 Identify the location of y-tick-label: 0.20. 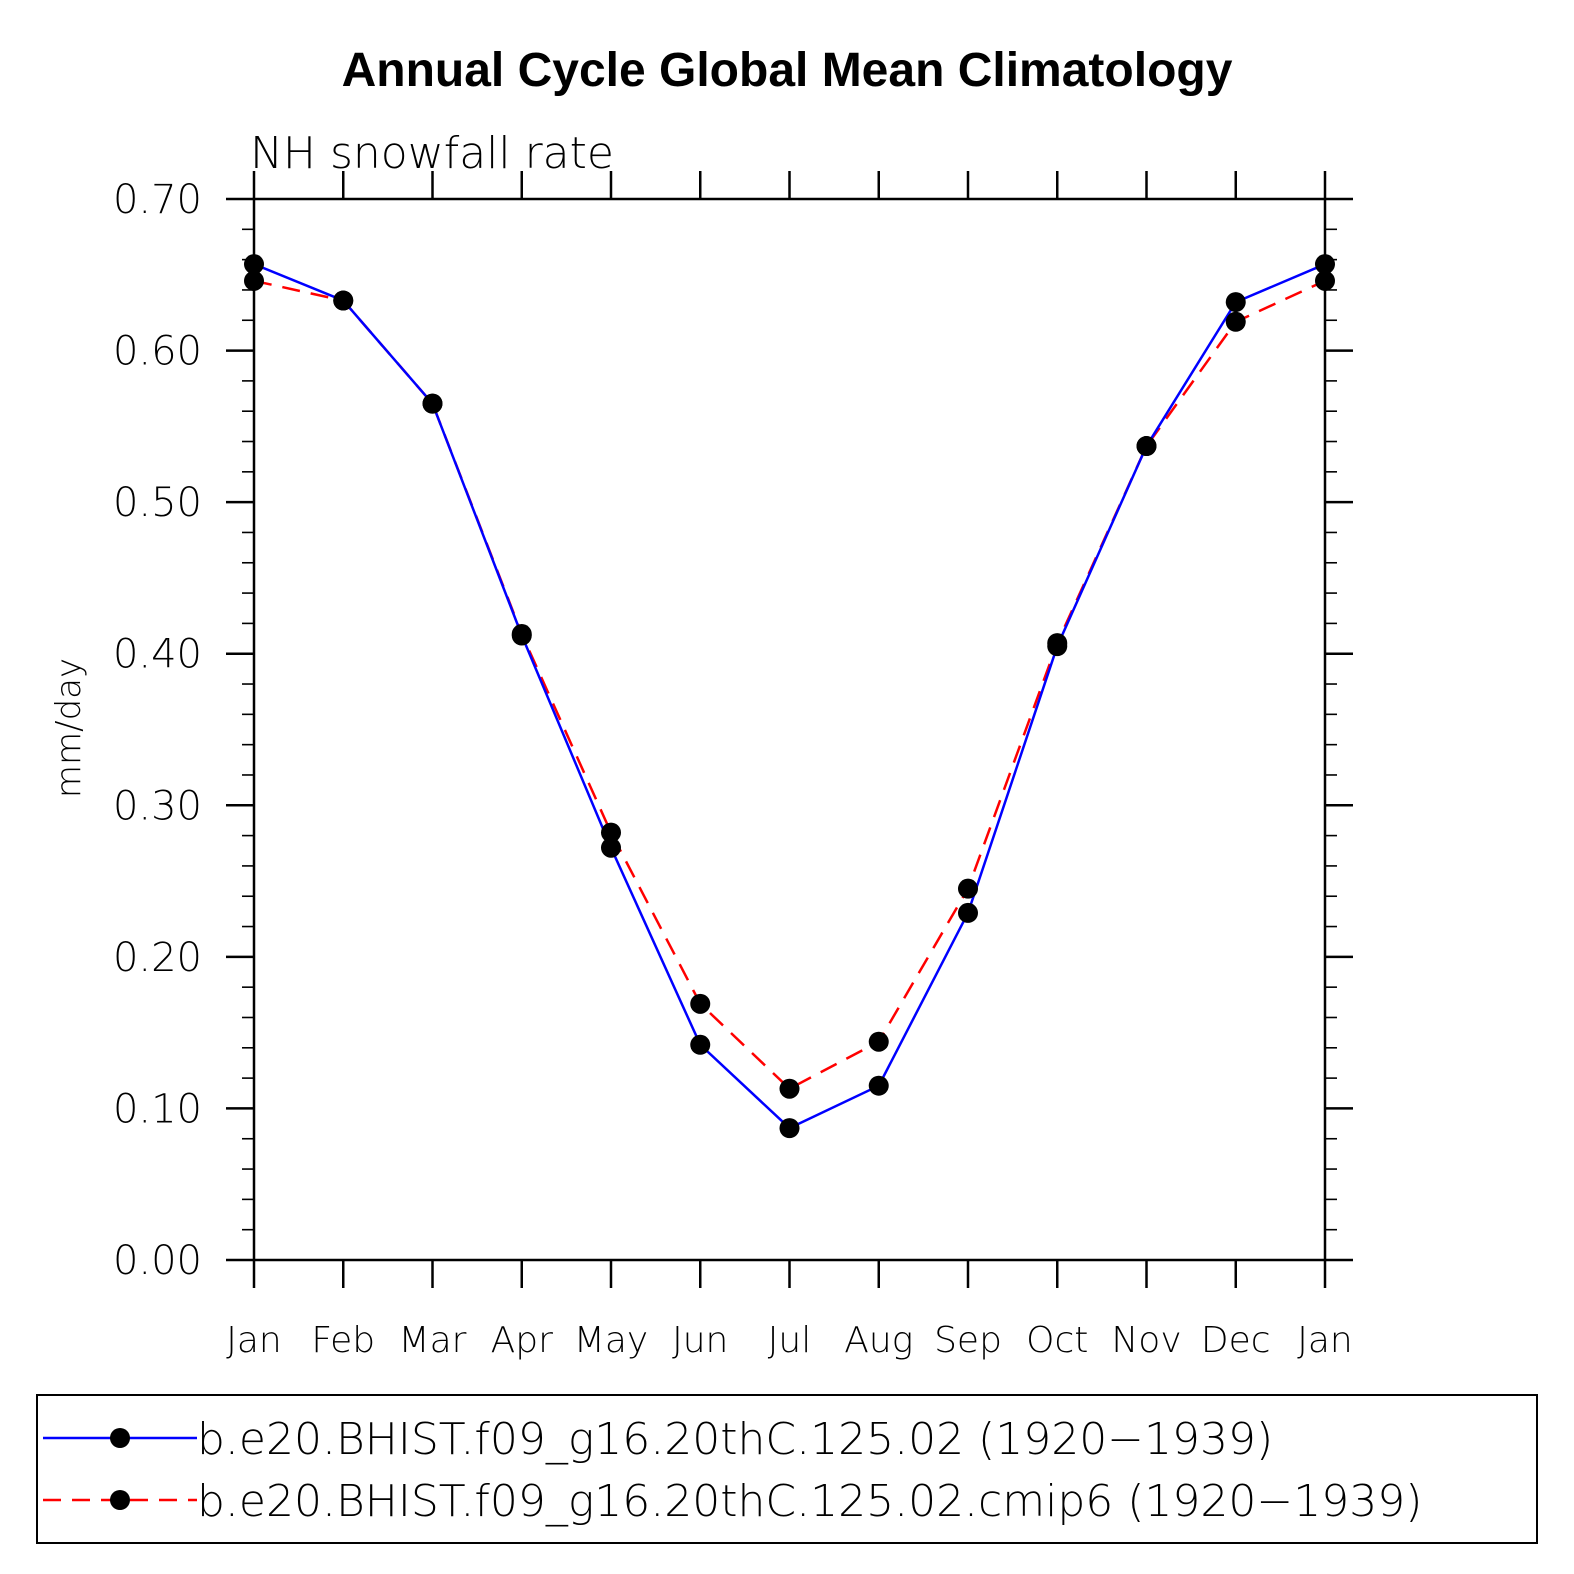
(157, 958).